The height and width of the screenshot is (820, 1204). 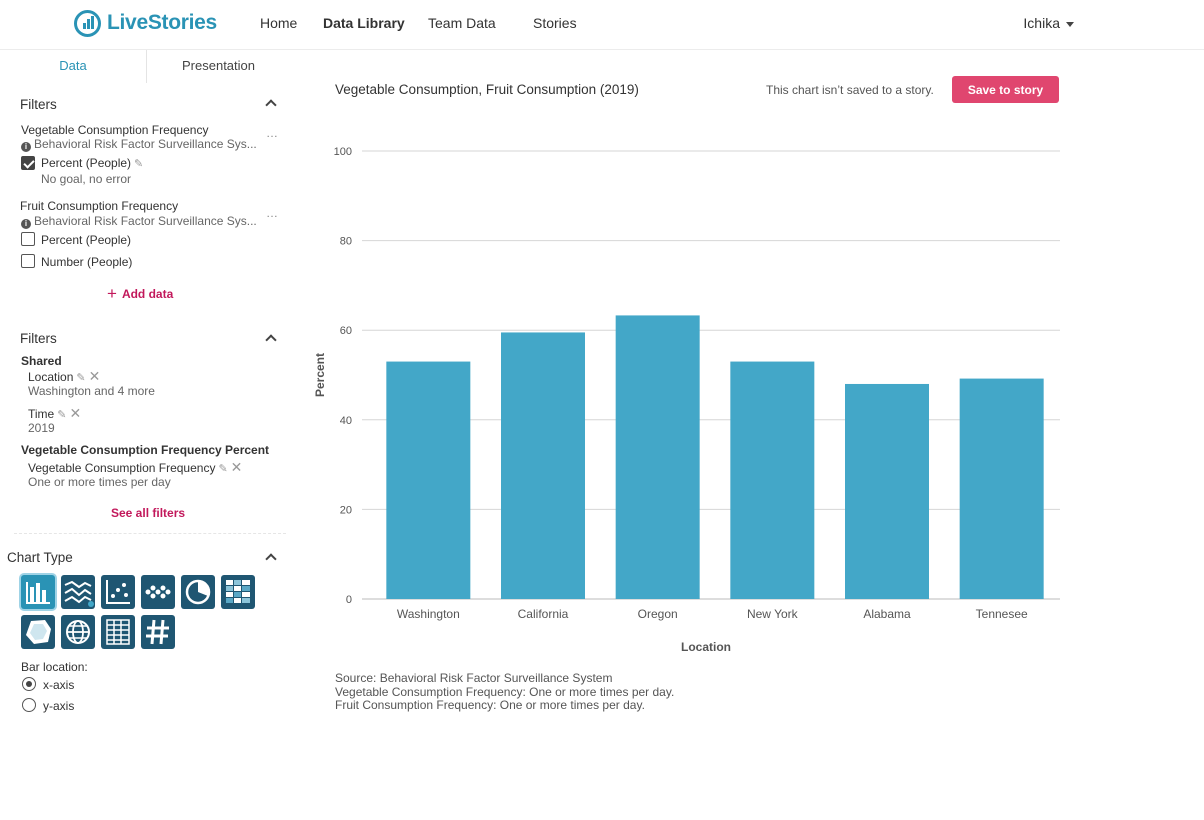 What do you see at coordinates (59, 685) in the screenshot?
I see `x-axis-option: x-axis` at bounding box center [59, 685].